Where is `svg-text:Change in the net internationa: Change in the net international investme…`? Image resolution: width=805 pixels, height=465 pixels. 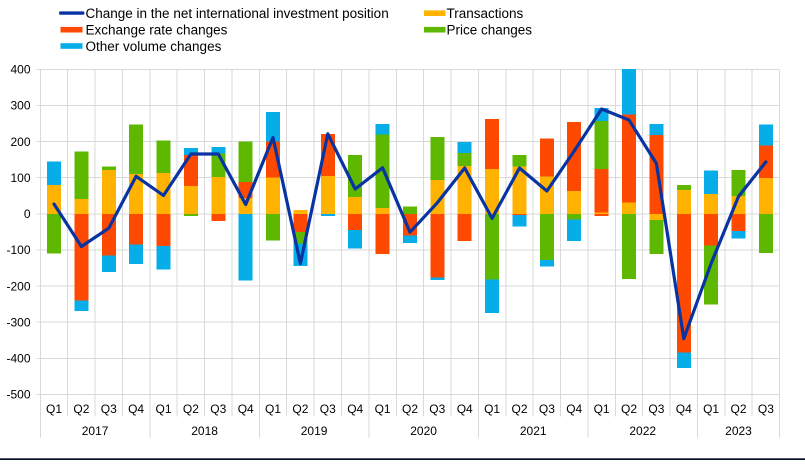
svg-text:Change in the net internationa: Change in the net international investme… is located at coordinates (237, 13).